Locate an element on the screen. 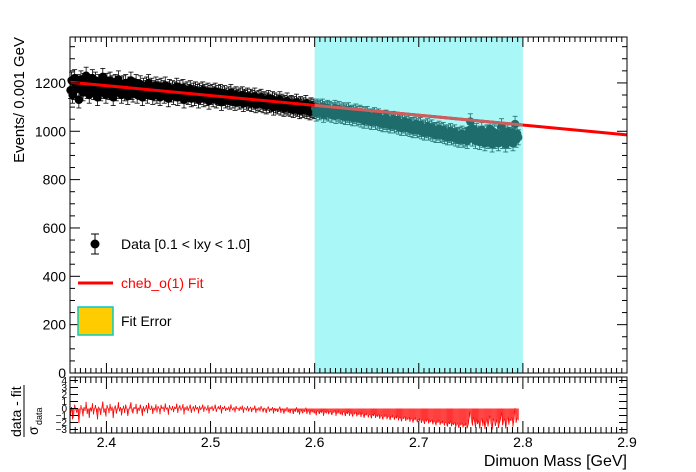 The height and width of the screenshot is (472, 696). residual-y-tick-label: 1 is located at coordinates (64, 402).